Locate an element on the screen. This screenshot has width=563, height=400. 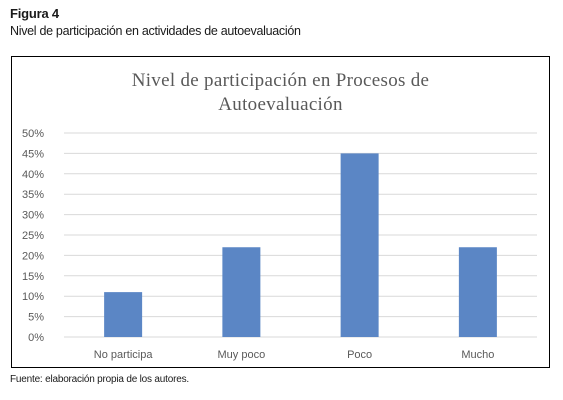
y-tick-label: 35% is located at coordinates (33, 195).